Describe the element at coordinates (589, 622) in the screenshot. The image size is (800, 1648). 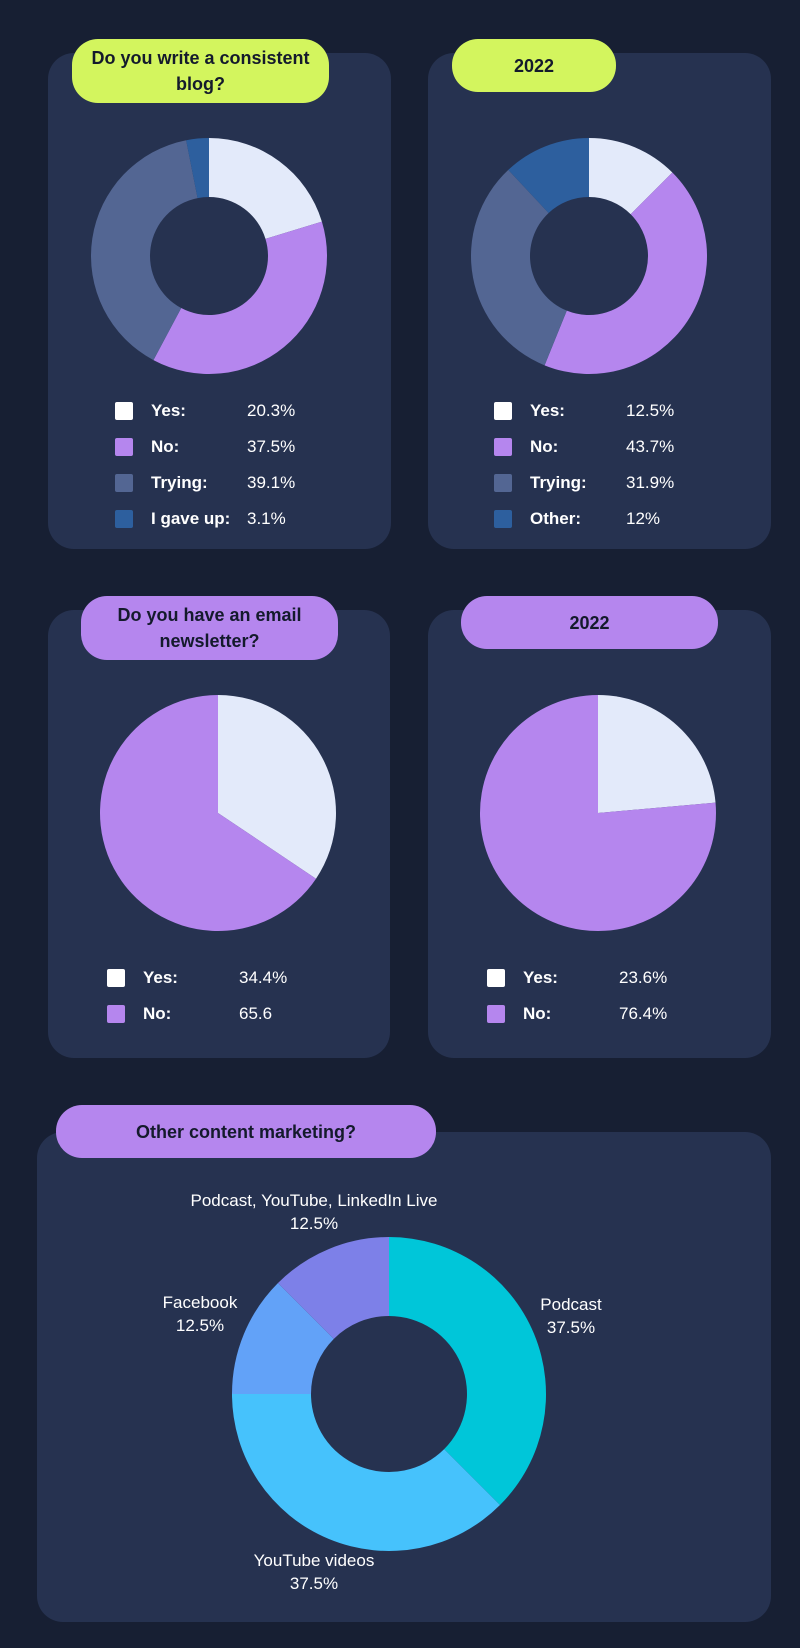
I see `newsletter-2022-title: 2022` at that location.